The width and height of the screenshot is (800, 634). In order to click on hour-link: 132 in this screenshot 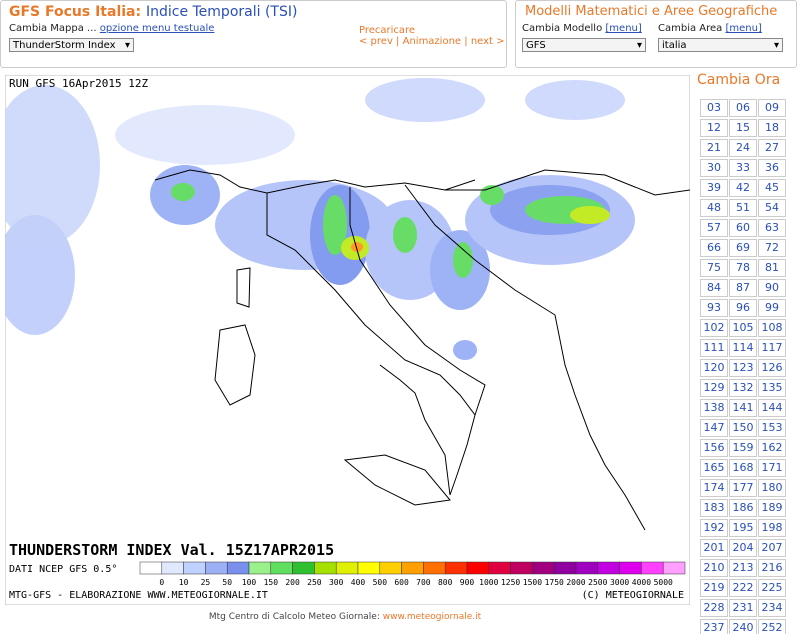, I will do `click(743, 388)`.